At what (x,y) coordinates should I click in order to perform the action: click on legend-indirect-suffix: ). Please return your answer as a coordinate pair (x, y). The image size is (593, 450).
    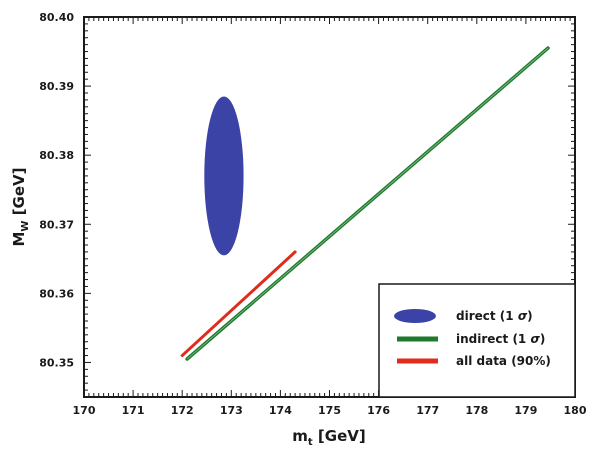
    Looking at the image, I should click on (542, 339).